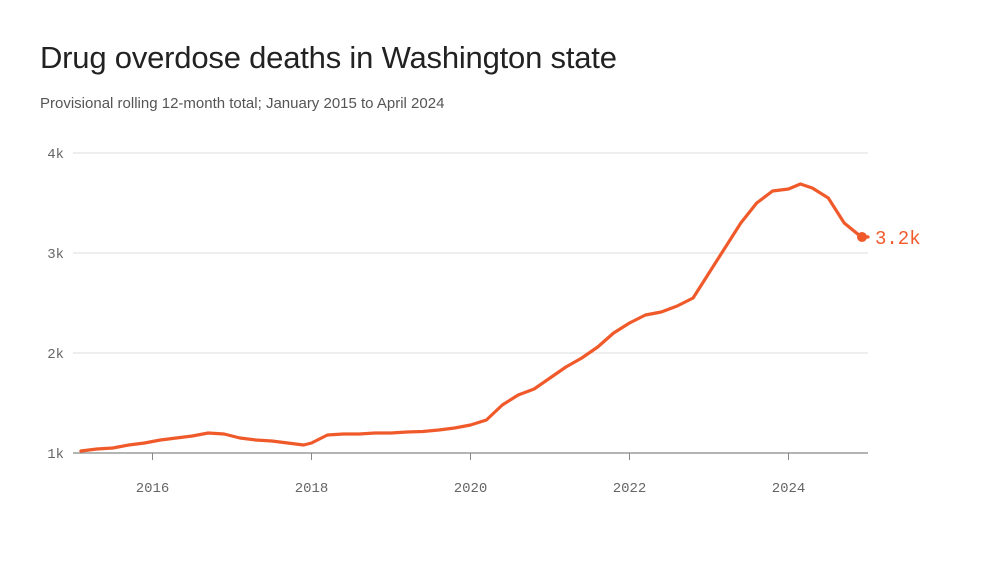 The image size is (1000, 562). Describe the element at coordinates (55, 305) in the screenshot. I see `y-axis-ticks: 1k 2k 3k 4k` at that location.